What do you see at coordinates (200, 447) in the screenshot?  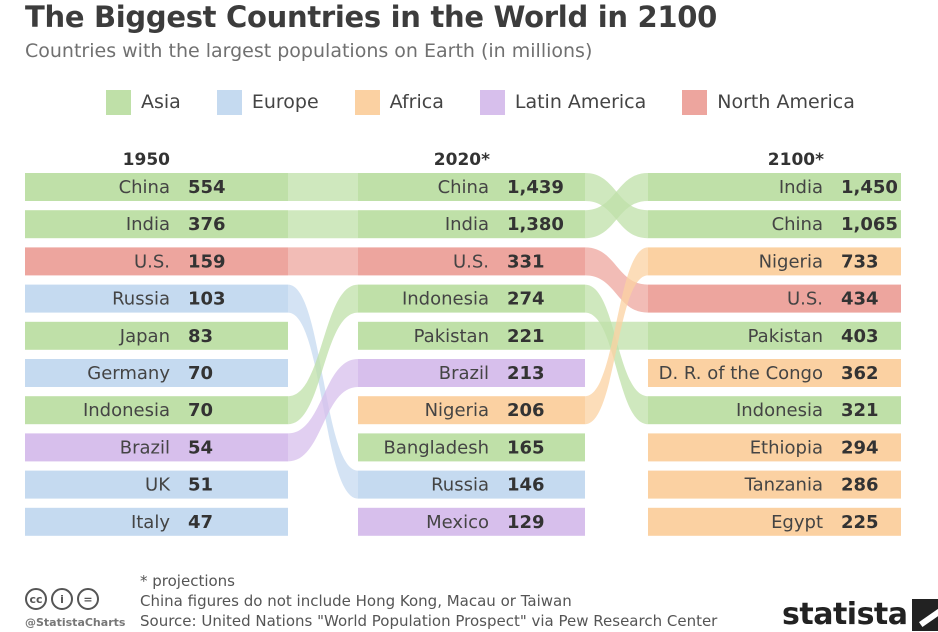 I see `value-label: 54` at bounding box center [200, 447].